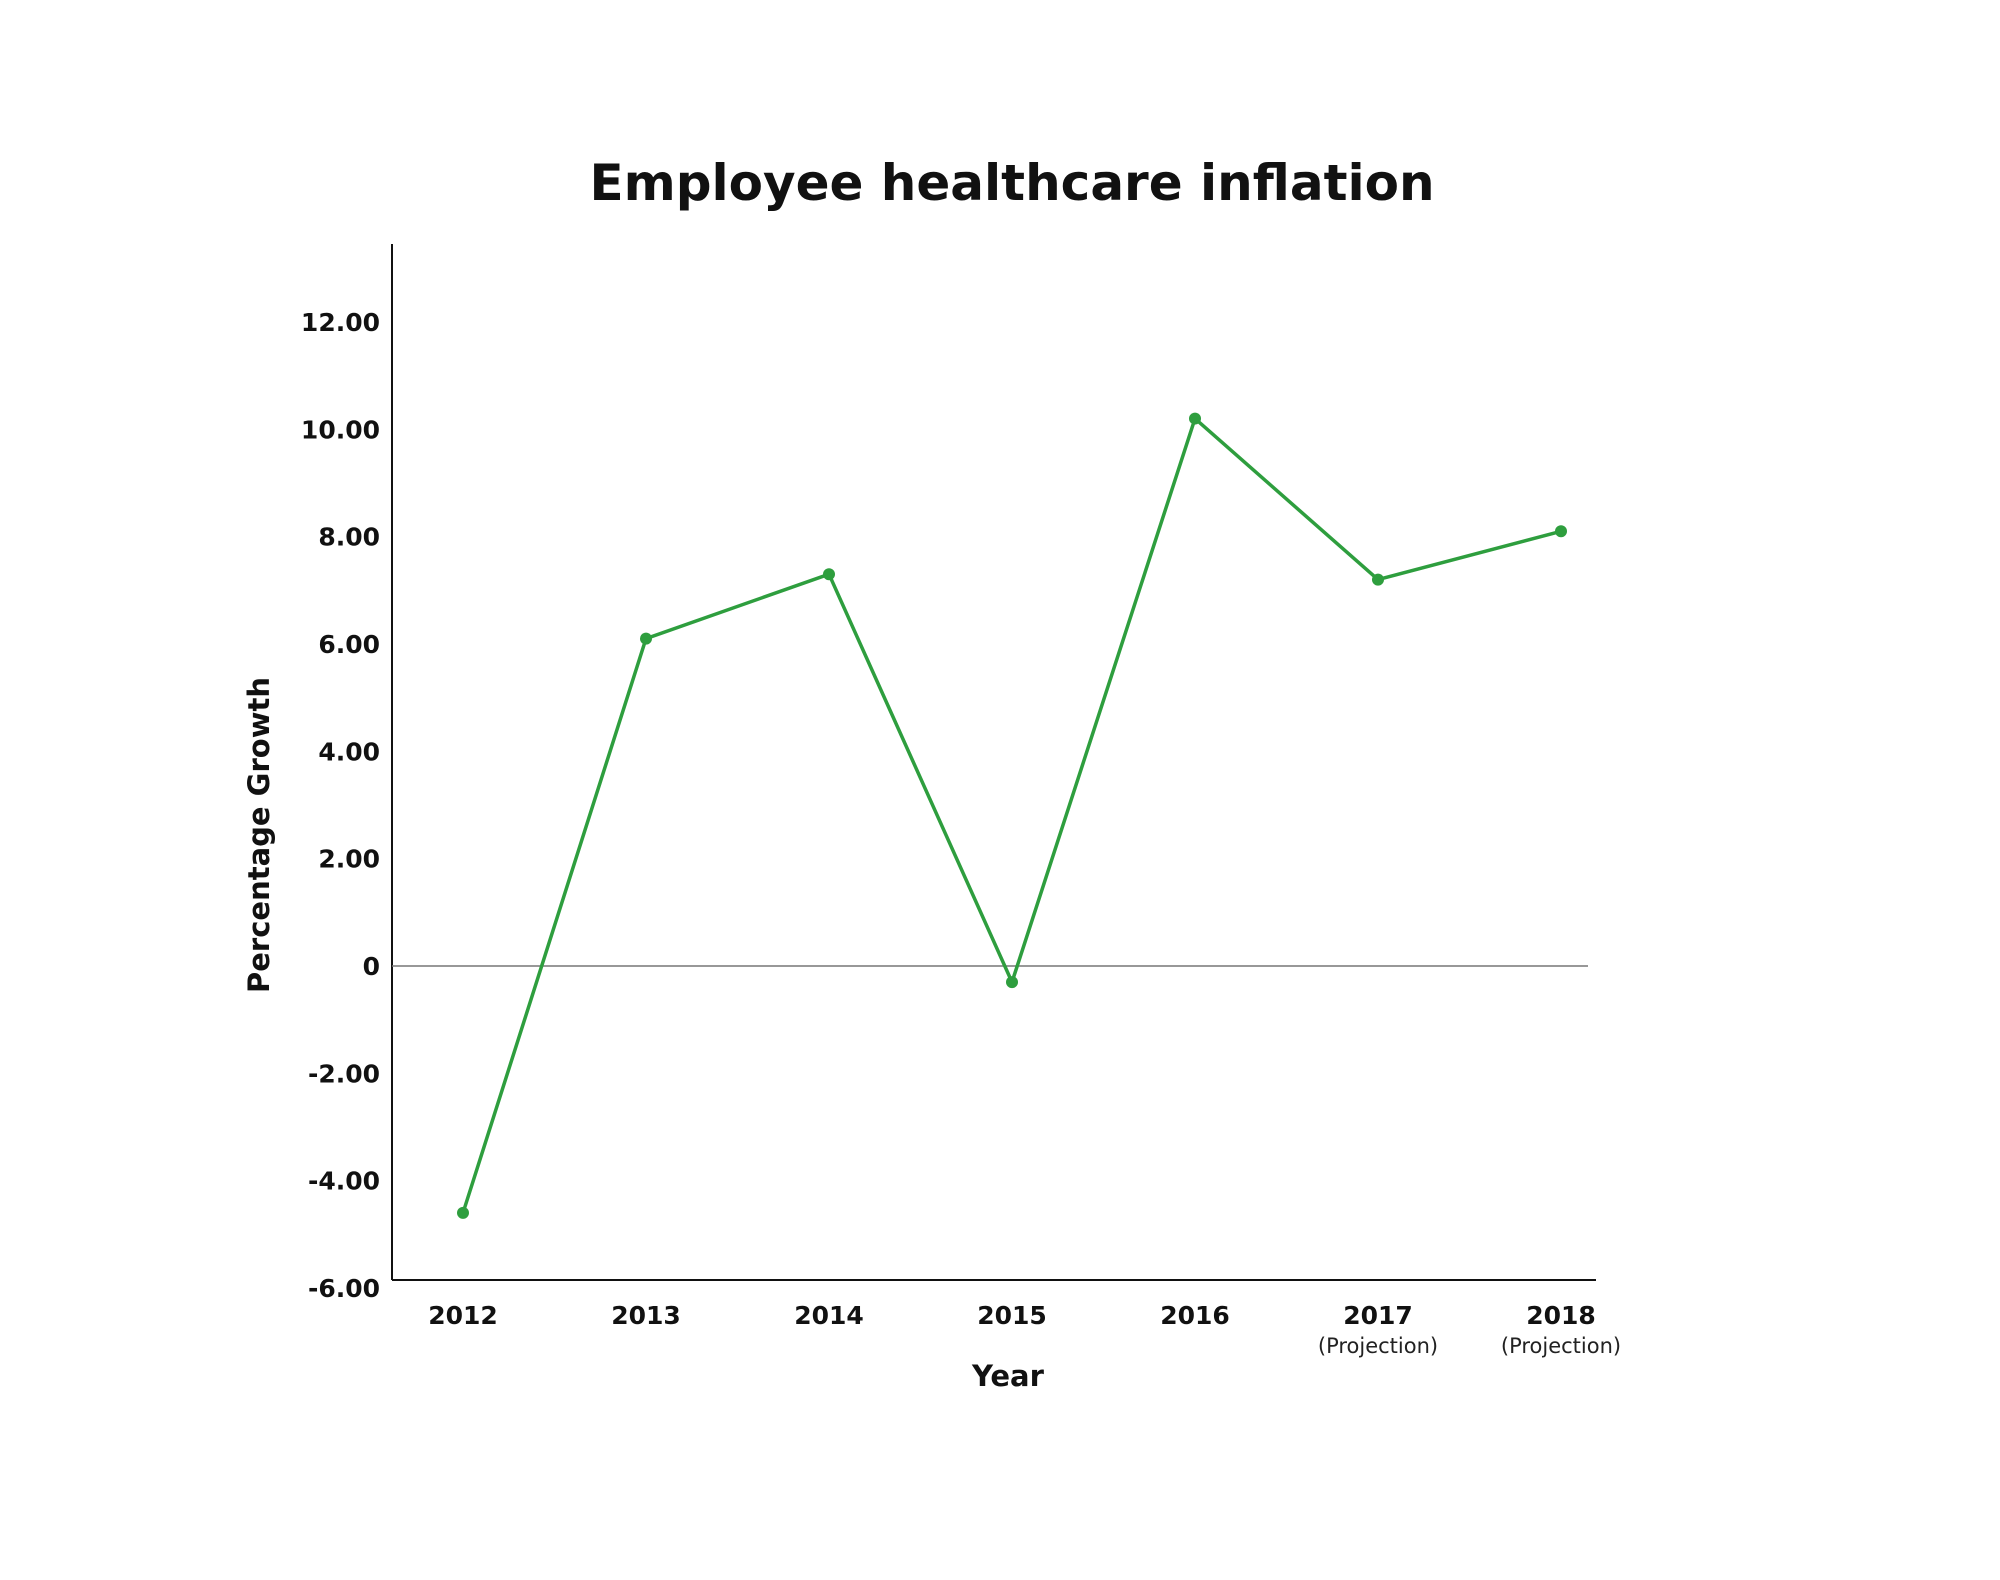  Describe the element at coordinates (259, 835) in the screenshot. I see `y-axis-title: Percentage Growth` at that location.